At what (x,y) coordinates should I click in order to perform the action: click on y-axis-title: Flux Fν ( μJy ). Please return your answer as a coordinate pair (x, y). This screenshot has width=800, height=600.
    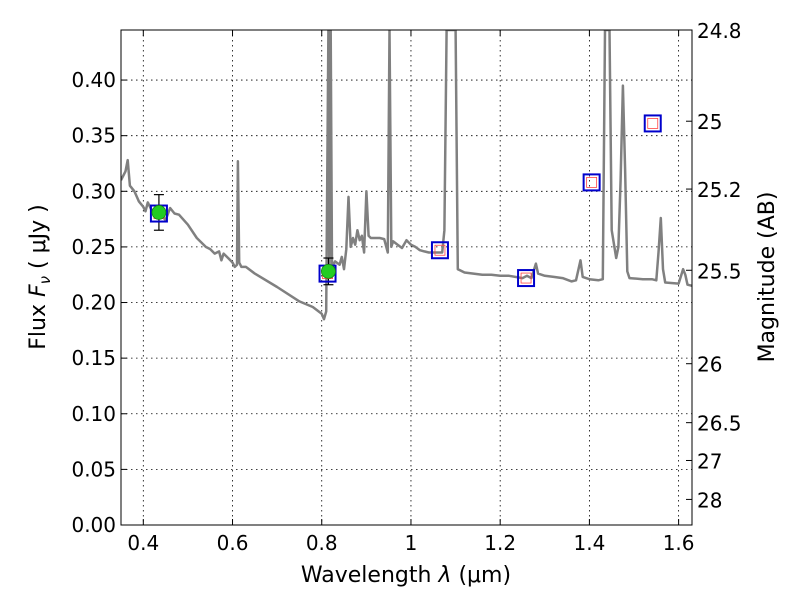
    Looking at the image, I should click on (40, 276).